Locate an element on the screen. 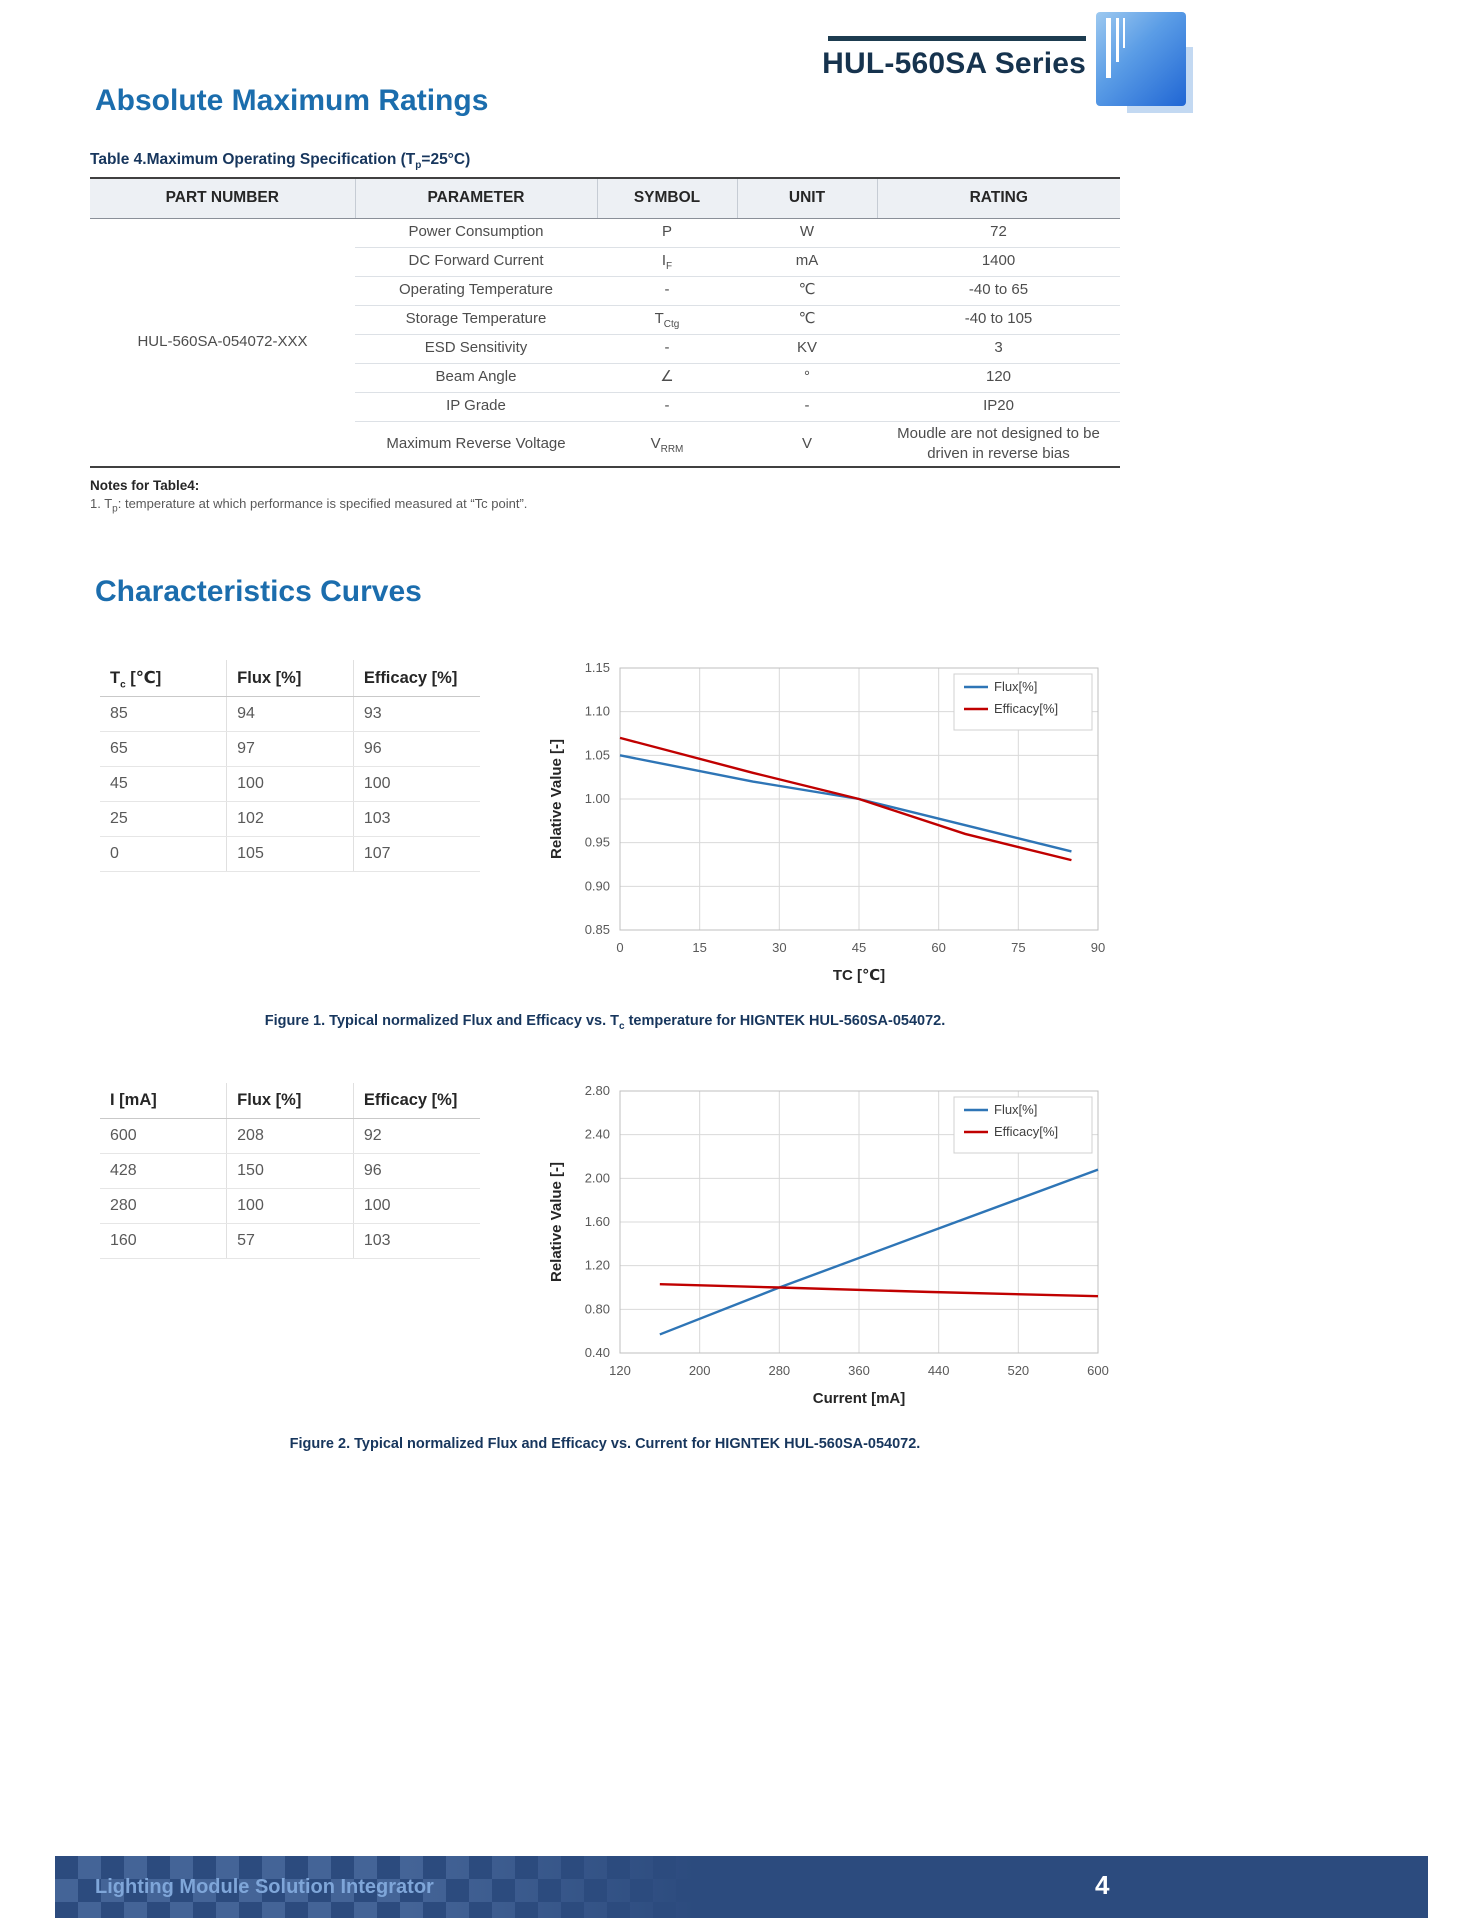 The height and width of the screenshot is (1920, 1483). spec-row: Operating Temperature - ℃ -40 to 65 is located at coordinates (605, 290).